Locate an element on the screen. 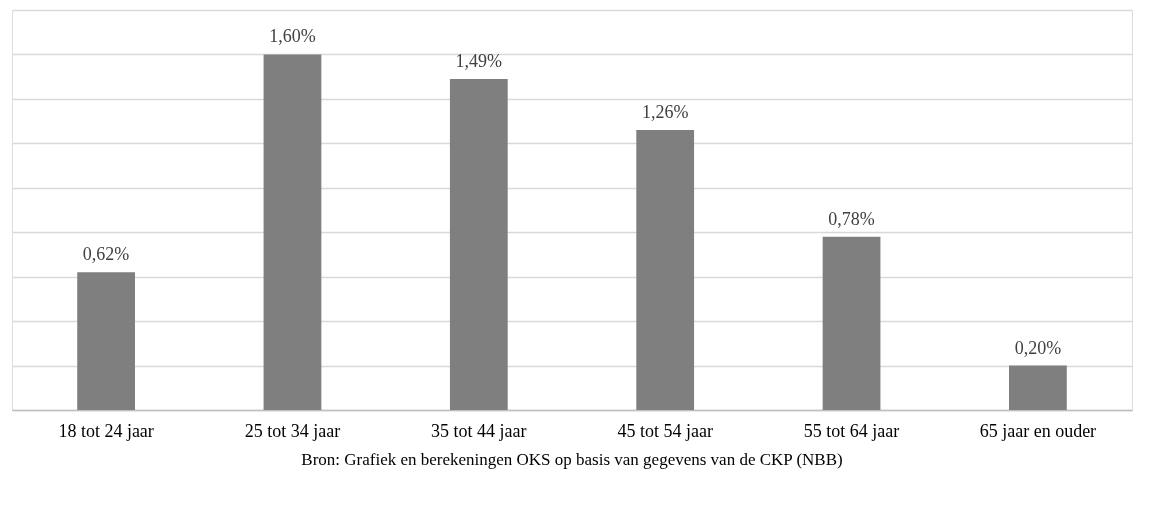 This screenshot has height=514, width=1154. data-label: 1,60% is located at coordinates (292, 36).